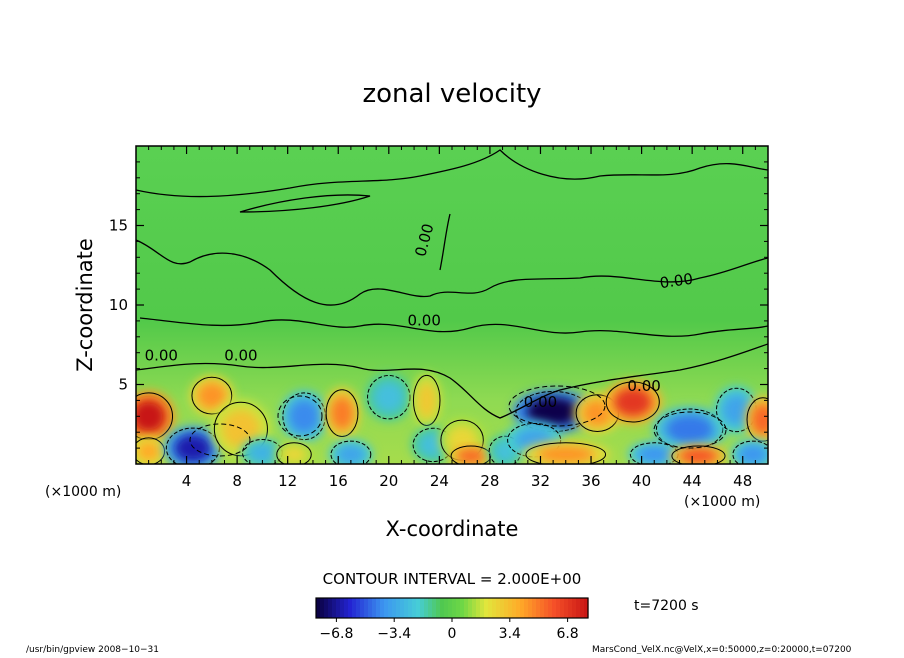 The width and height of the screenshot is (904, 658). What do you see at coordinates (287, 481) in the screenshot?
I see `x-tick-label: 12` at bounding box center [287, 481].